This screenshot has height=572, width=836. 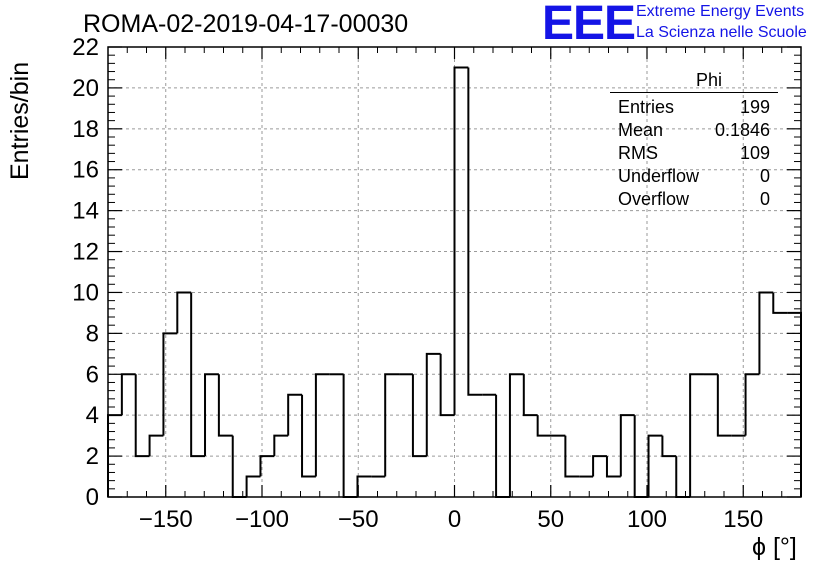 I want to click on logo-line-2: La Scienza nelle Scuole, so click(x=721, y=32).